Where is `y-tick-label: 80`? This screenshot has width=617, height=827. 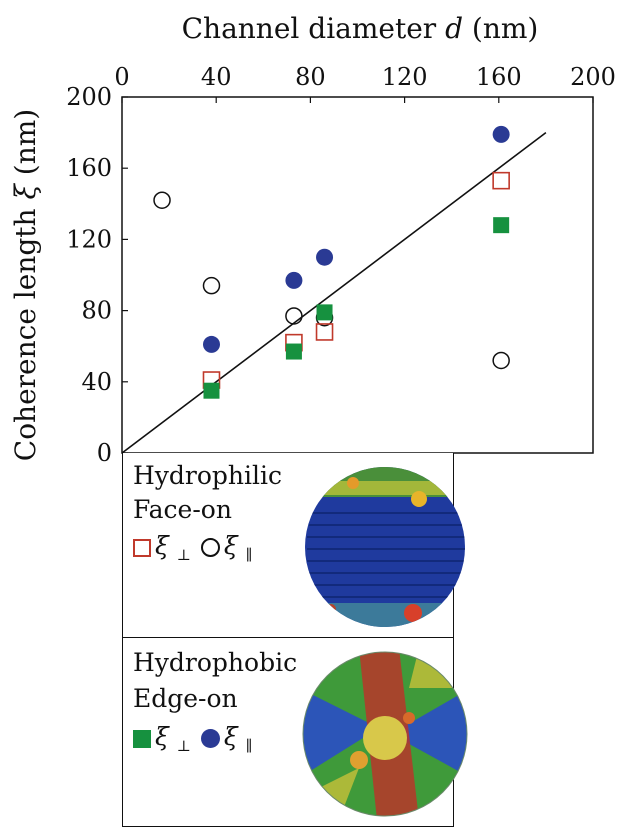 y-tick-label: 80 is located at coordinates (96, 311).